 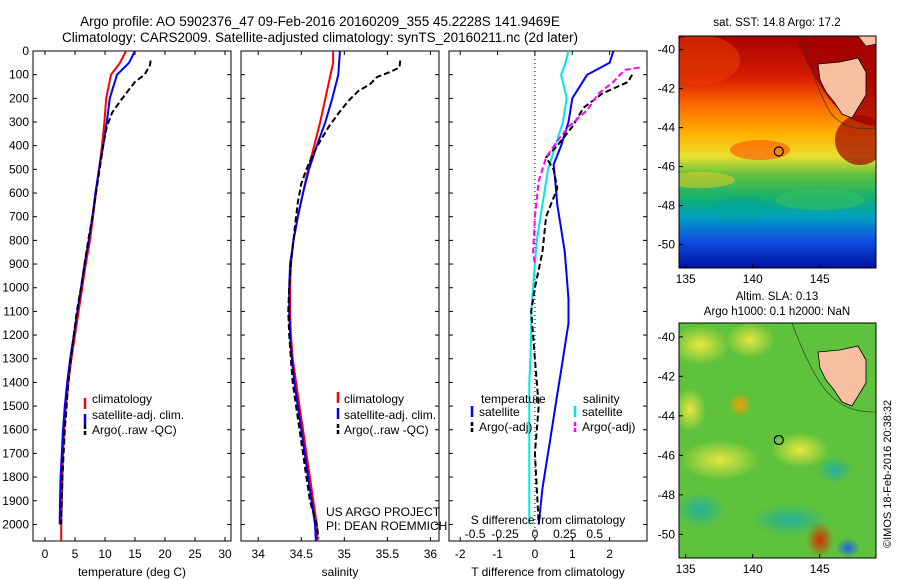 What do you see at coordinates (75, 554) in the screenshot?
I see `x-tick-label: 5` at bounding box center [75, 554].